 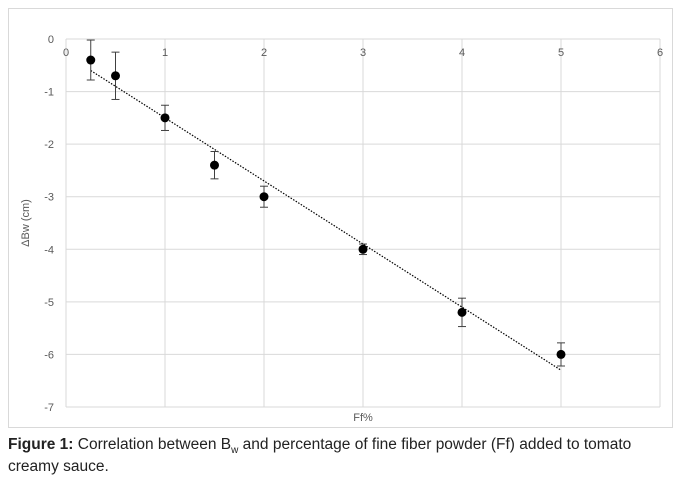 I want to click on x-tick-label: 2, so click(x=264, y=53).